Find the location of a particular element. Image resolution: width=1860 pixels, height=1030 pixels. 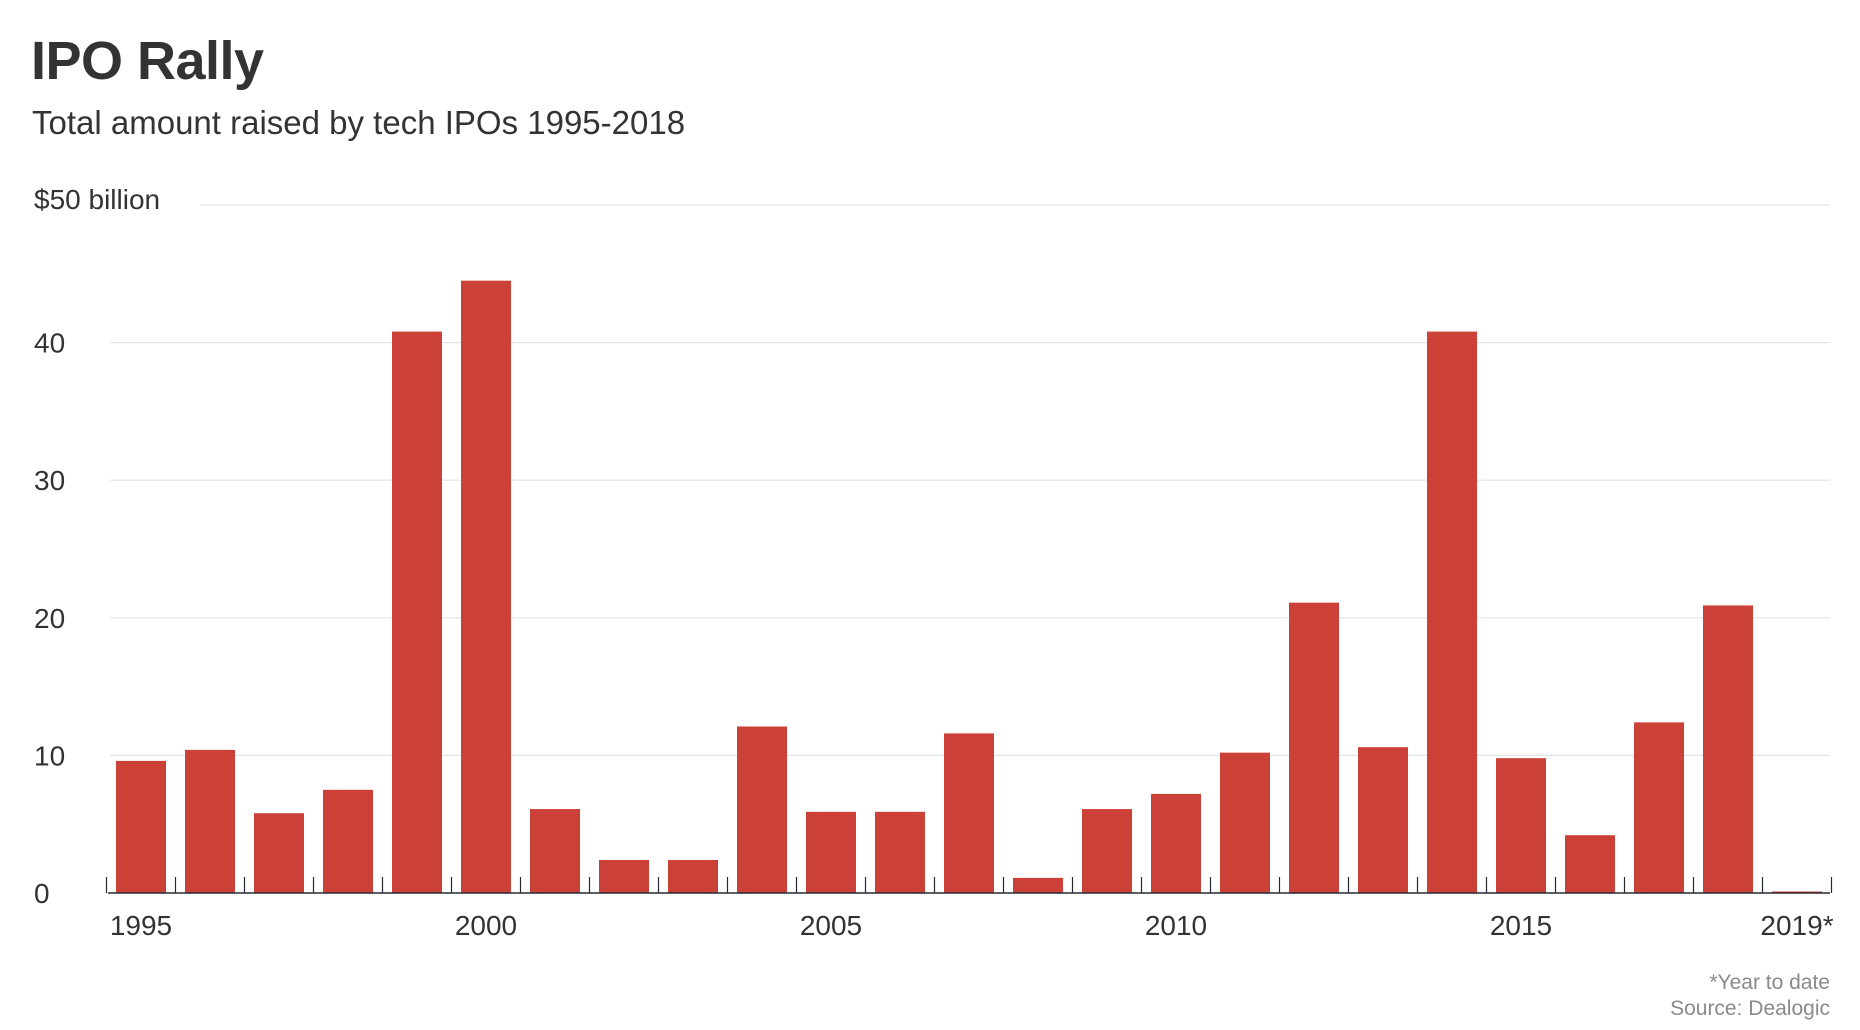

bar-1998 is located at coordinates (348, 841).